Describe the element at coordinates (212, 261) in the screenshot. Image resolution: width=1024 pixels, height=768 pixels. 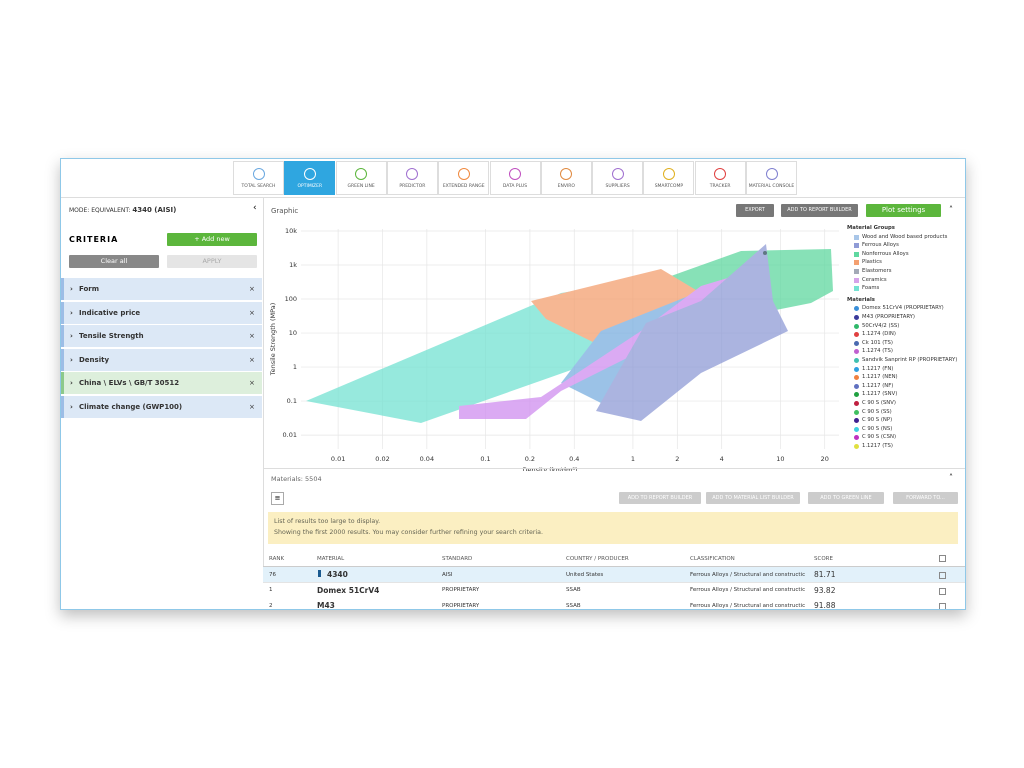
I see `apply-button: APPLY` at that location.